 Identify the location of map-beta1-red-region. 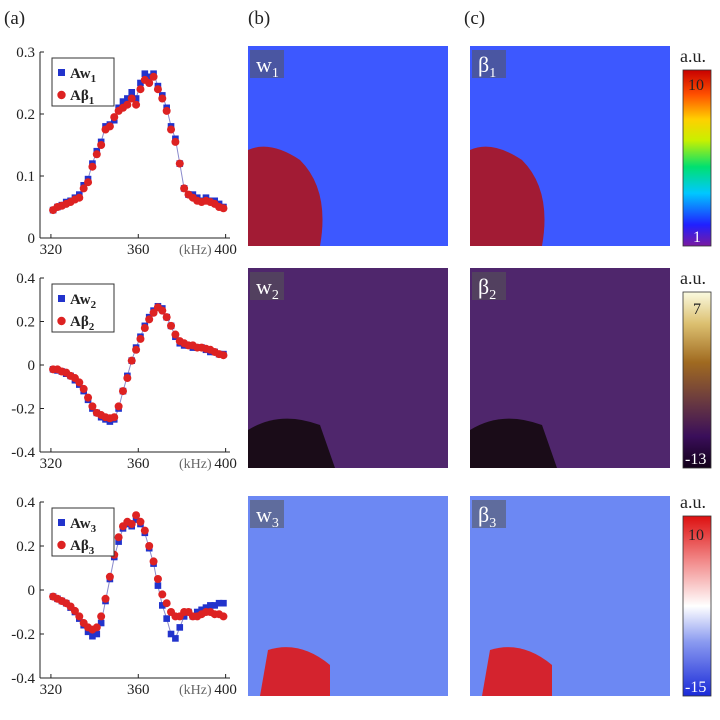
(507, 196).